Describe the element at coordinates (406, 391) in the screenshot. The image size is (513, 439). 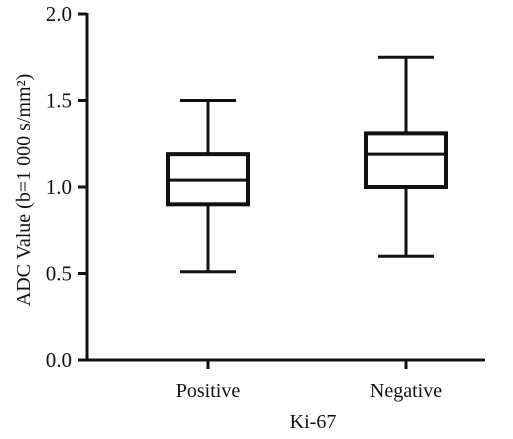
I see `x-tick-label: Negative` at that location.